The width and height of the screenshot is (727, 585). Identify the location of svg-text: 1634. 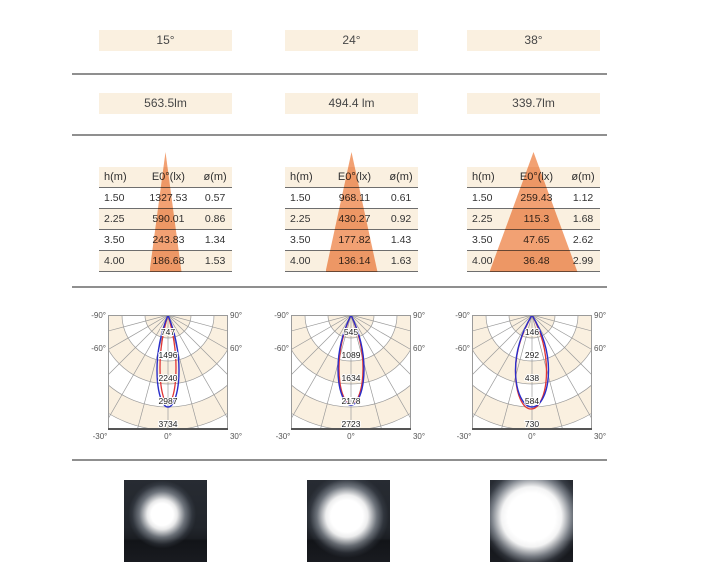
(351, 378).